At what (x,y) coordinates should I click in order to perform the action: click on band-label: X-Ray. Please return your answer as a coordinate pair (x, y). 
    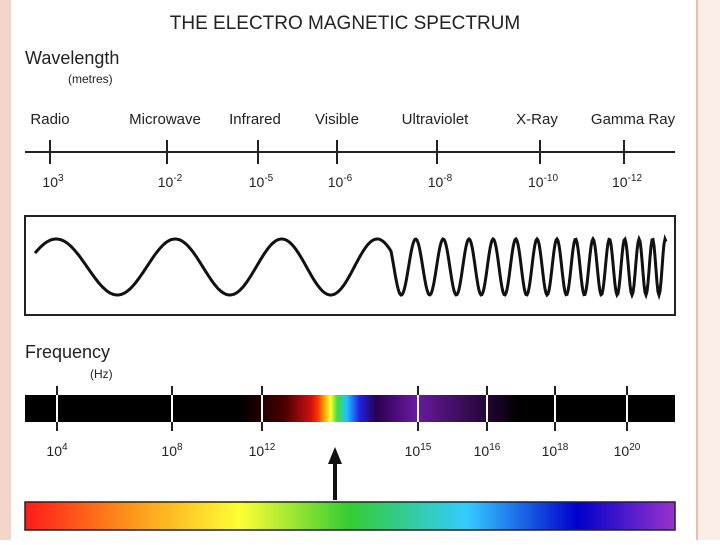
    Looking at the image, I should click on (537, 119).